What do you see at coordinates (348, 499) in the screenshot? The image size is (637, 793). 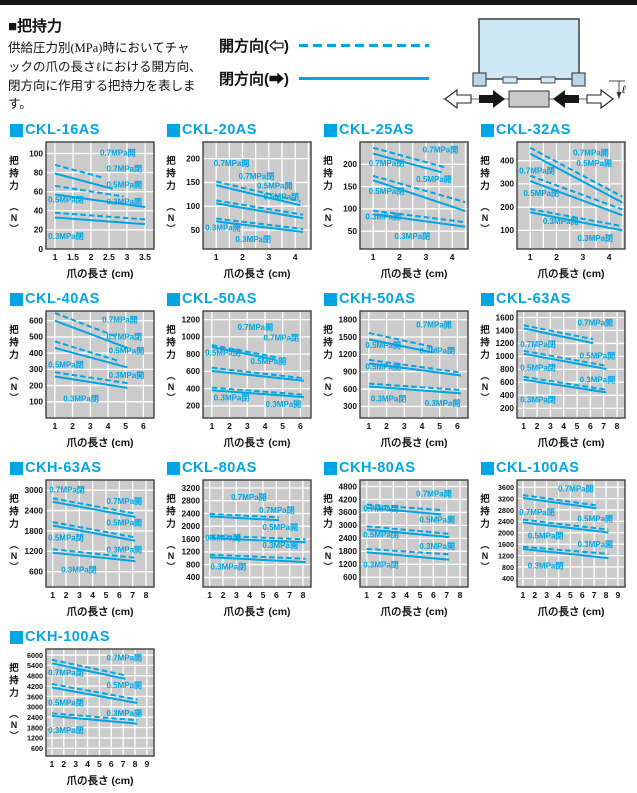 I see `y-tick-label: 4200` at bounding box center [348, 499].